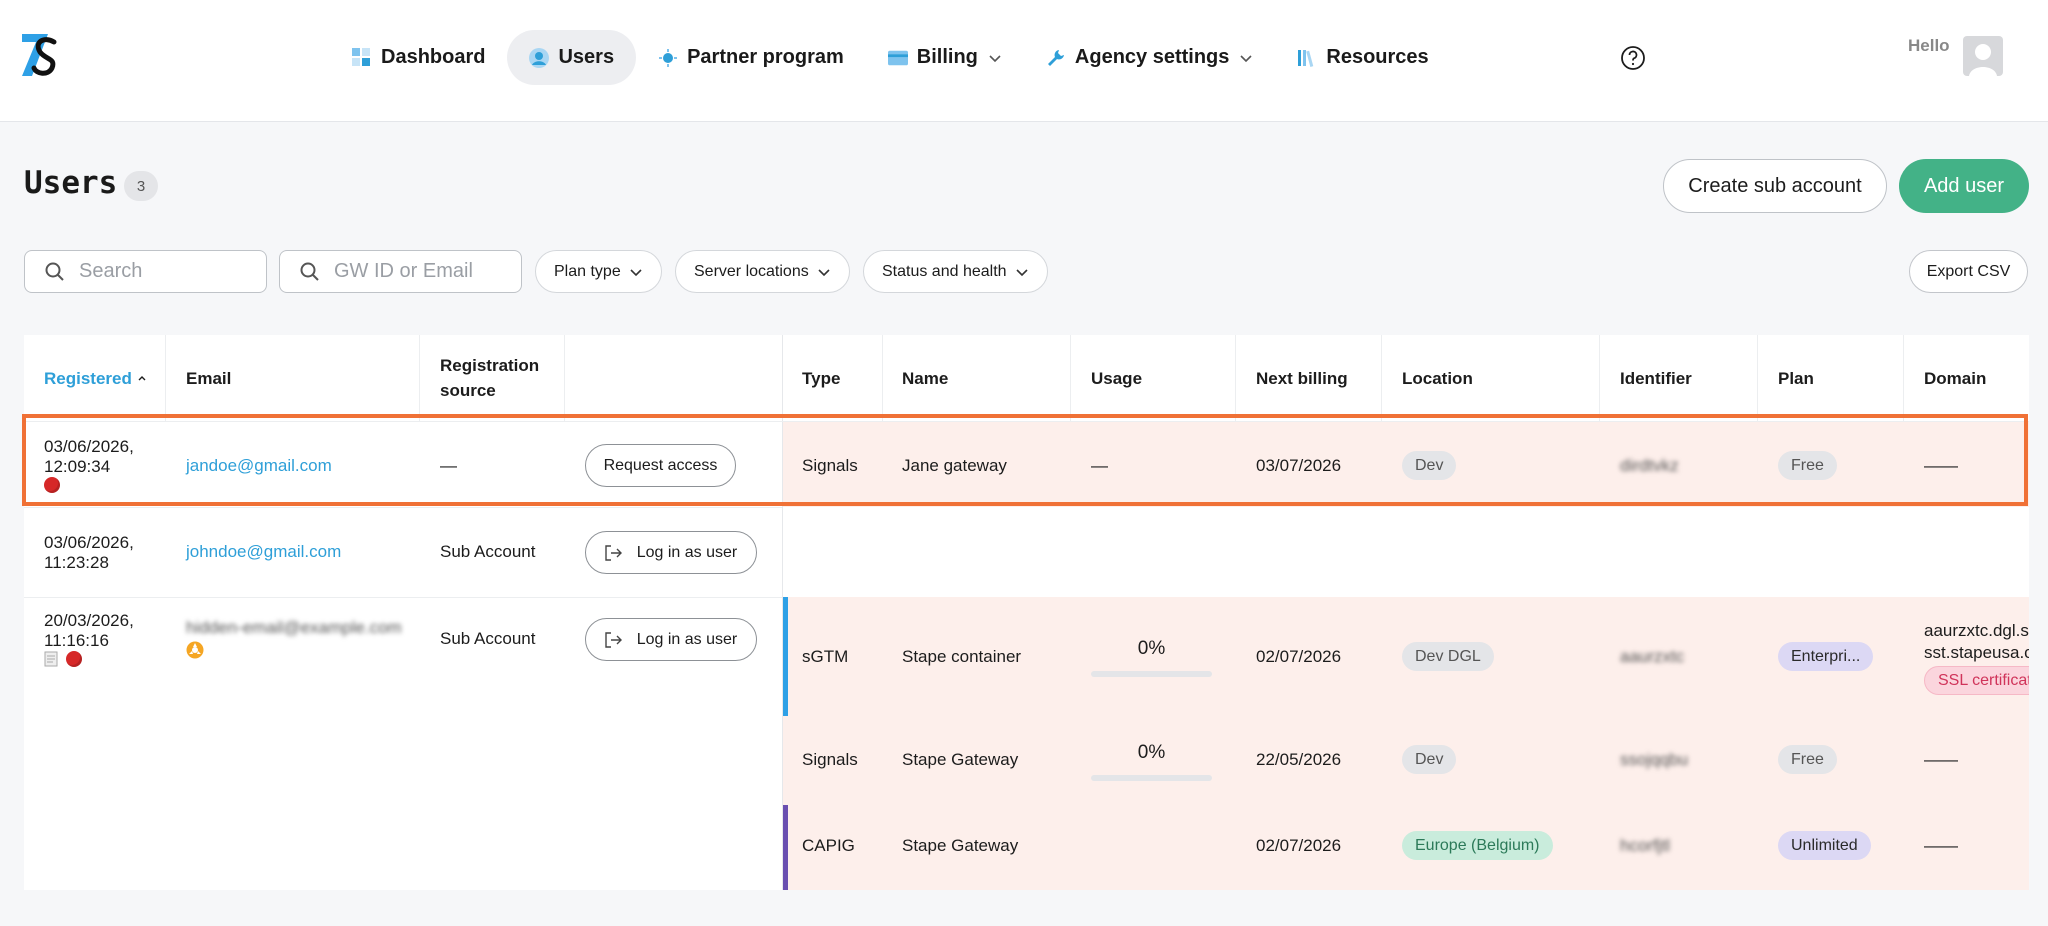 The image size is (2048, 926). I want to click on nav-label: Dashboard, so click(433, 57).